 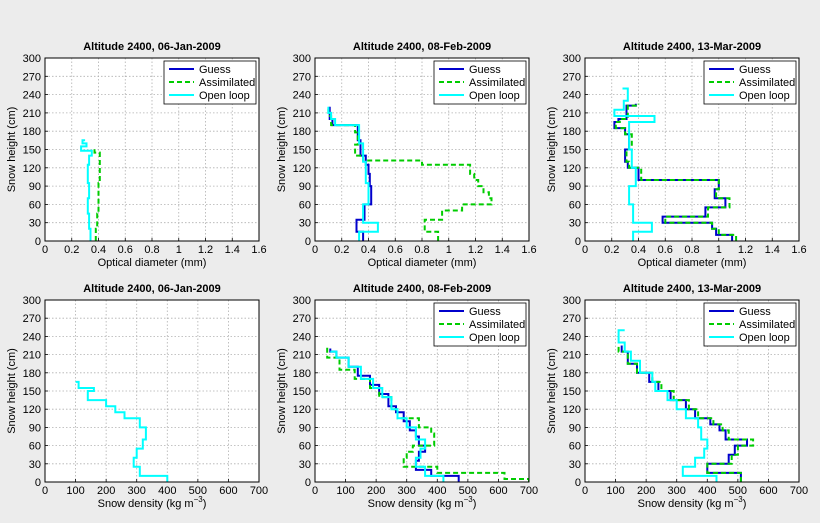 I want to click on x-tick-label: 200, so click(x=376, y=491).